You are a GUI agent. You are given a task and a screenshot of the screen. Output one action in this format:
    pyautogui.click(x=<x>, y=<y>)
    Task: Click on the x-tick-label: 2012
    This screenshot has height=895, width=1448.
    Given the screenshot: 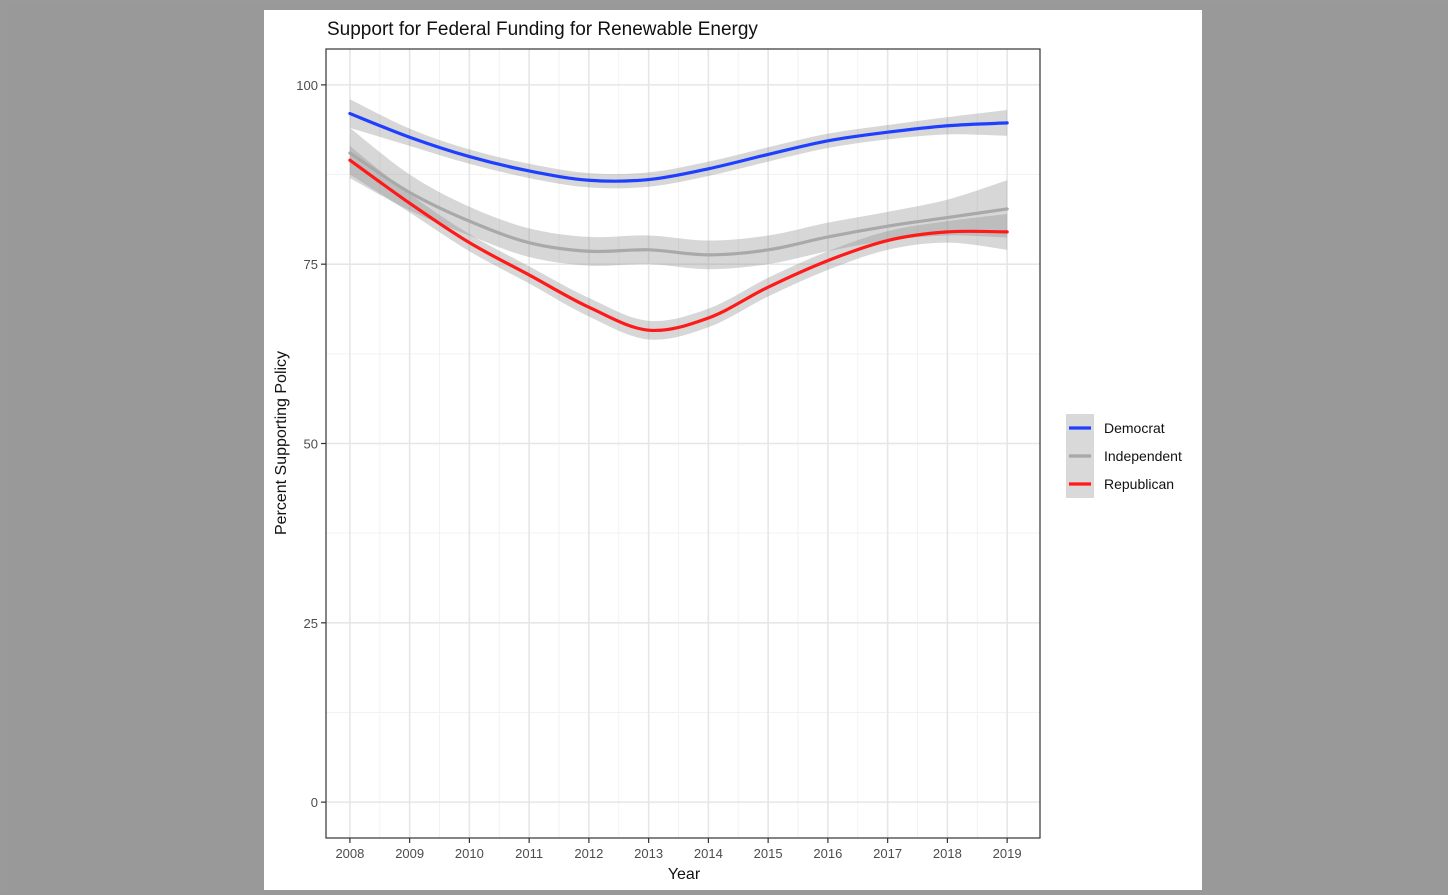 What is the action you would take?
    pyautogui.click(x=588, y=853)
    